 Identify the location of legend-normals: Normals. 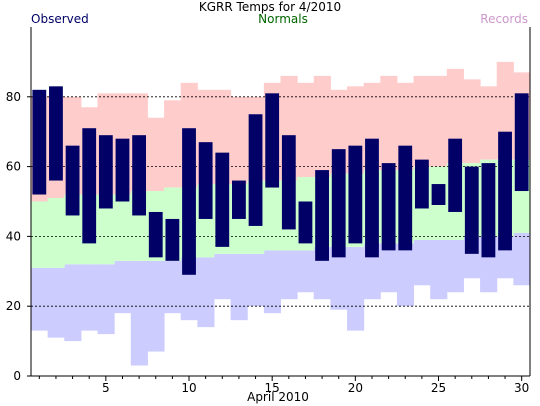
(283, 19).